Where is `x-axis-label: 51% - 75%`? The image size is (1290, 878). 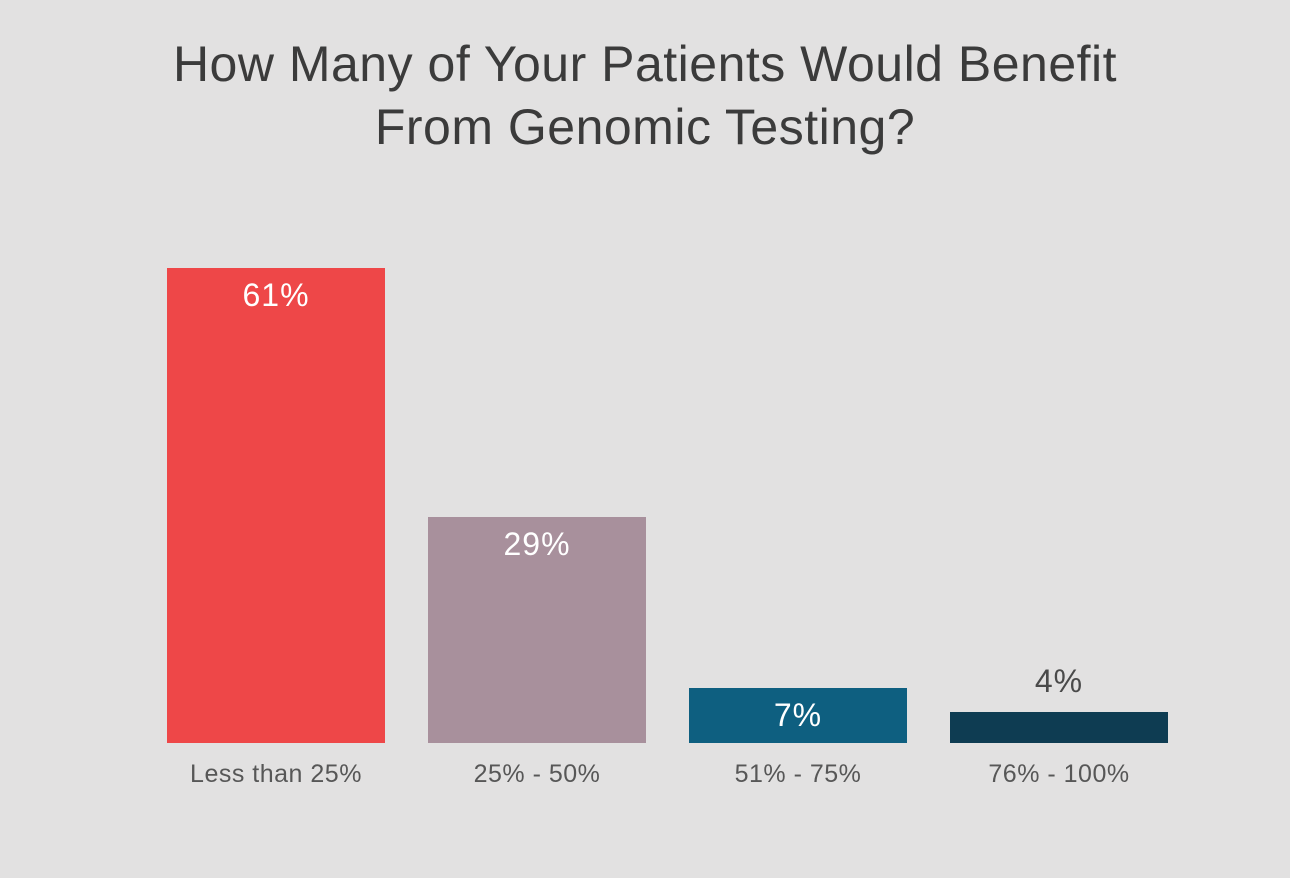
x-axis-label: 51% - 75% is located at coordinates (798, 774).